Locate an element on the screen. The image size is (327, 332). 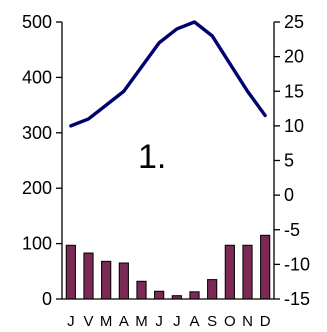
right-axis-tick-label: -5 is located at coordinates (292, 230).